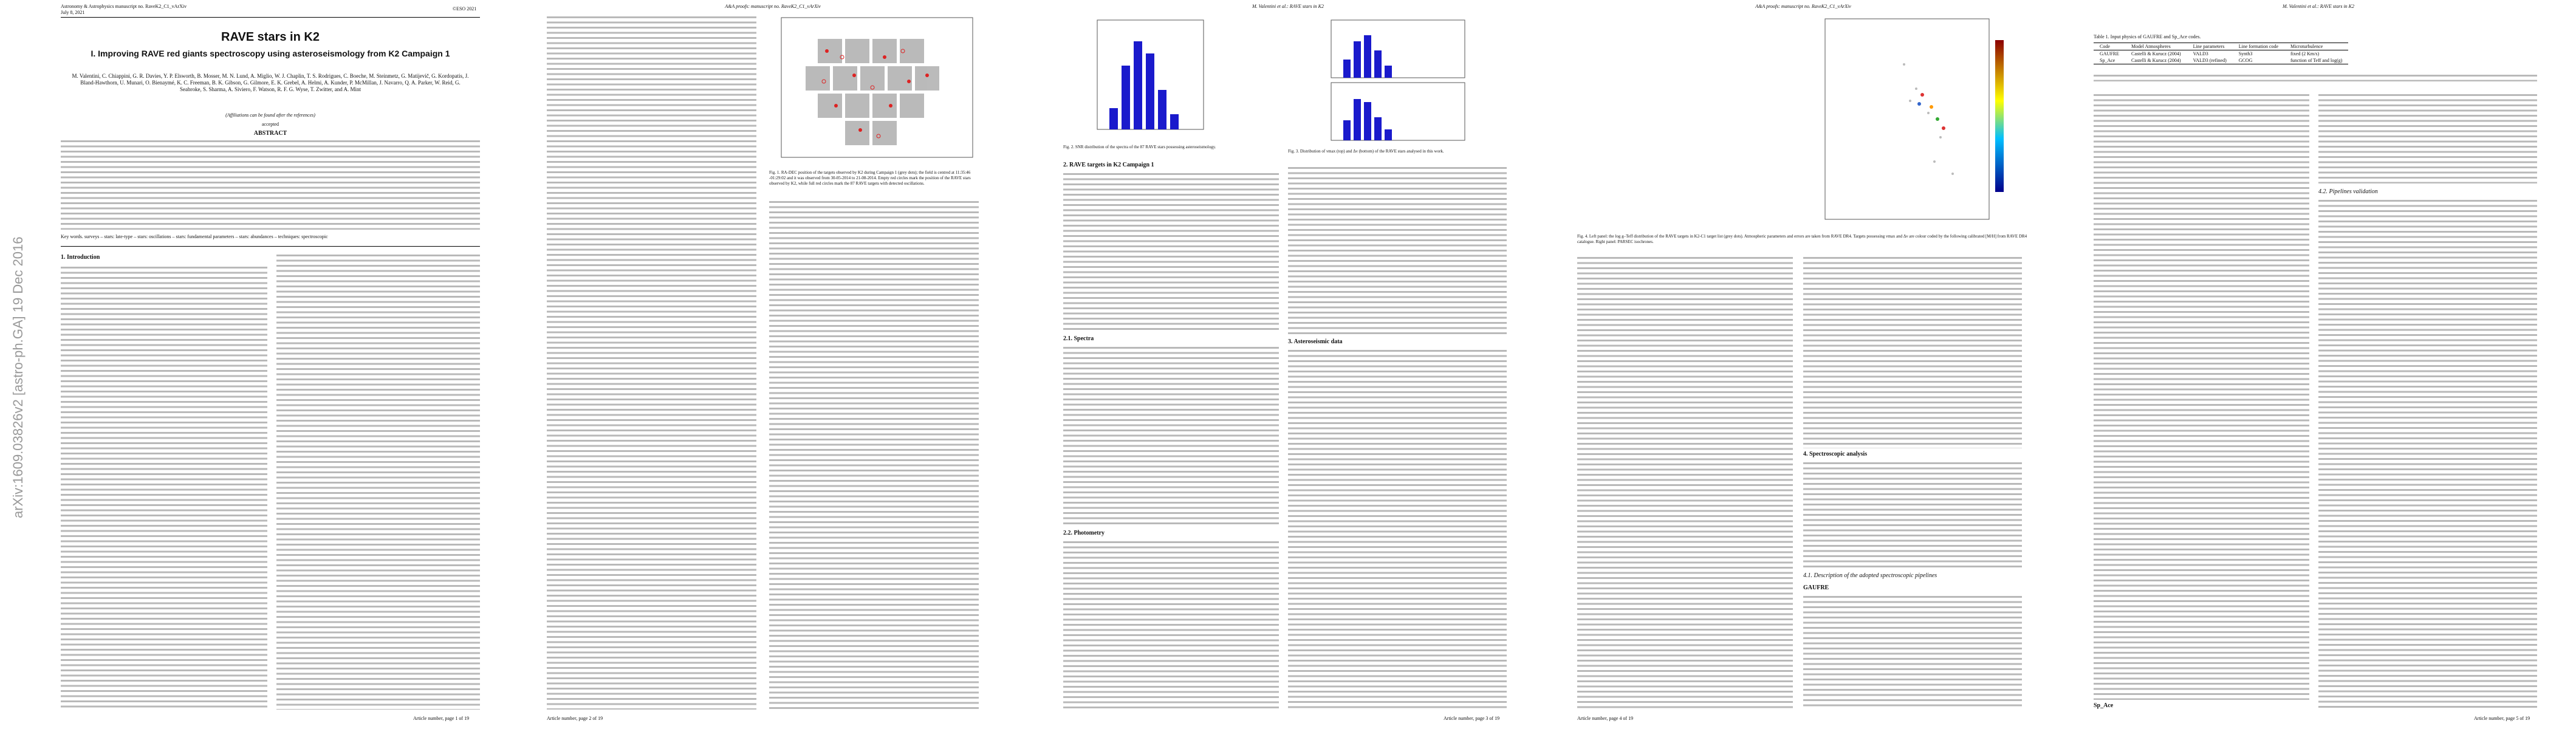 The width and height of the screenshot is (2576, 729). Describe the element at coordinates (2107, 61) in the screenshot. I see `table-cell: Sp_Ace` at that location.